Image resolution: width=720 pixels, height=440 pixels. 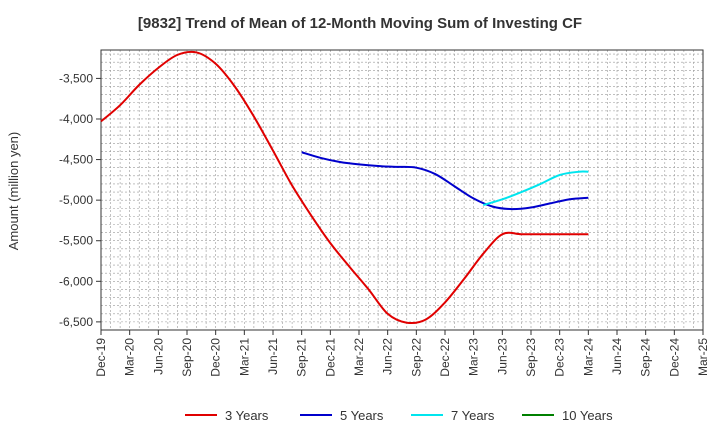 What do you see at coordinates (76, 322) in the screenshot?
I see `y-tick-label: -6,500` at bounding box center [76, 322].